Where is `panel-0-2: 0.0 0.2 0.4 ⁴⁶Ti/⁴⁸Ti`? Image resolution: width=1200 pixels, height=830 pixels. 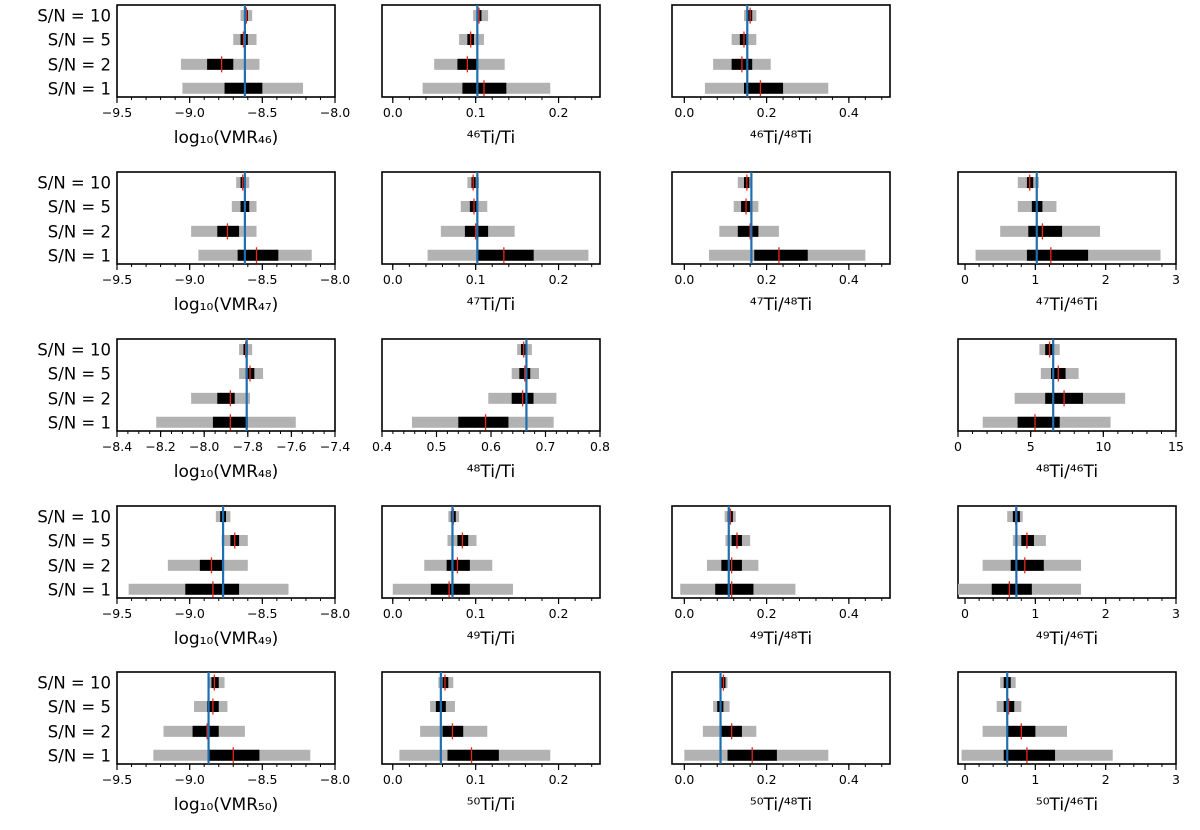 panel-0-2: 0.0 0.2 0.4 ⁴⁶Ti/⁴⁸Ti is located at coordinates (781, 76).